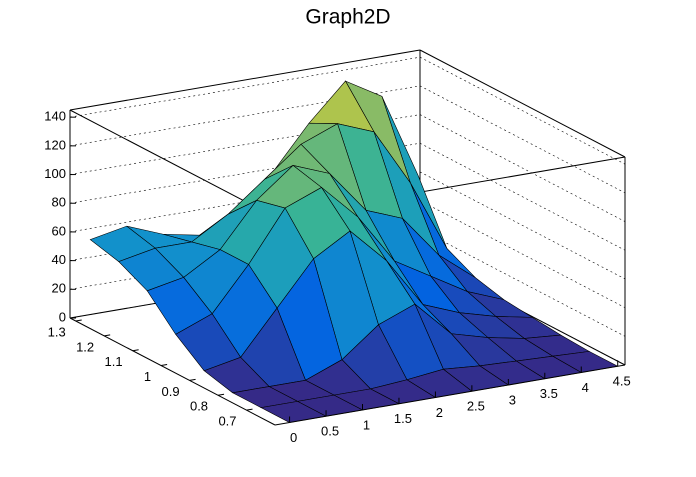 The height and width of the screenshot is (477, 696). Describe the element at coordinates (85, 346) in the screenshot. I see `y-tick-label: 1.2` at that location.